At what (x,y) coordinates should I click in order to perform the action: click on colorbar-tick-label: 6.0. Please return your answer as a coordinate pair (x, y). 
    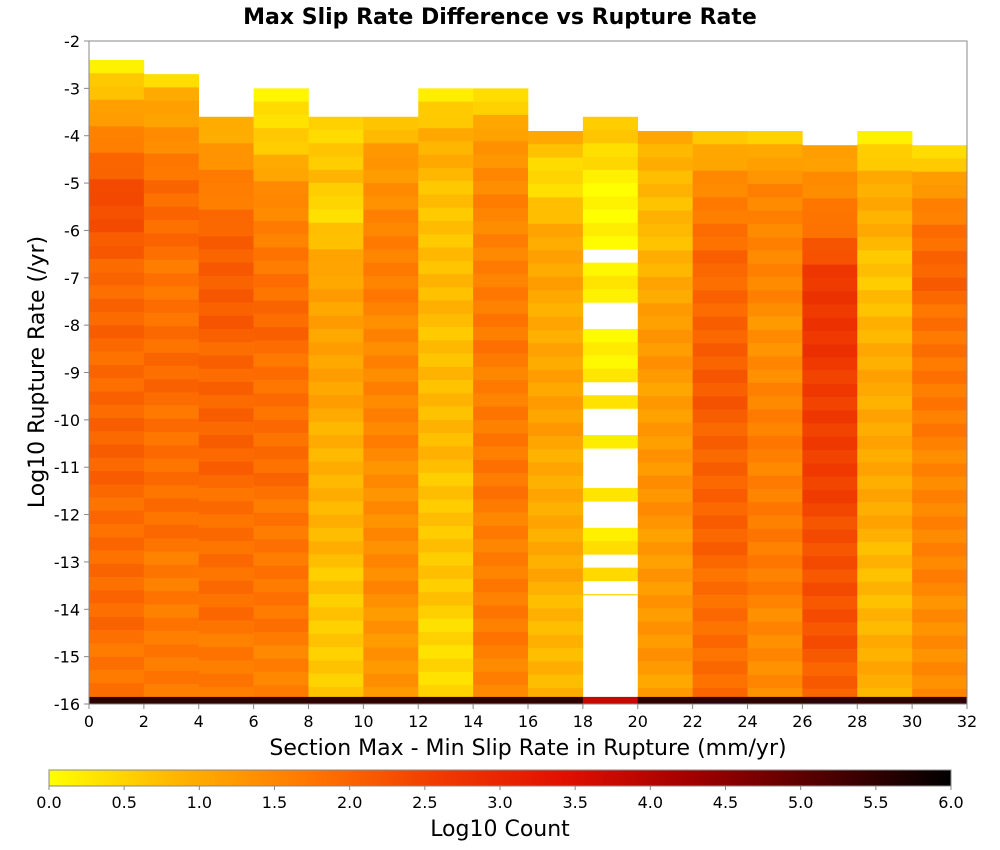
    Looking at the image, I should click on (950, 802).